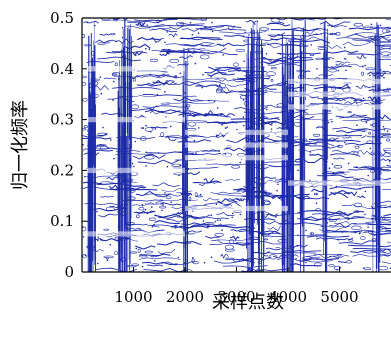 The width and height of the screenshot is (391, 340). What do you see at coordinates (288, 297) in the screenshot?
I see `x-tick-label: 4000` at bounding box center [288, 297].